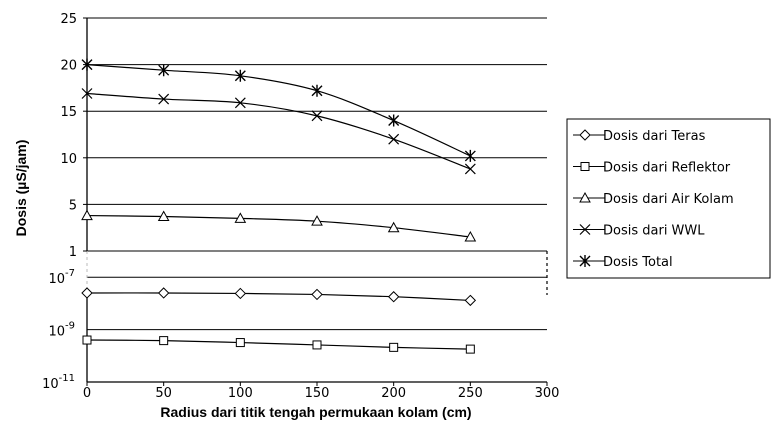  I want to click on y-tick-label: 15, so click(68, 112).